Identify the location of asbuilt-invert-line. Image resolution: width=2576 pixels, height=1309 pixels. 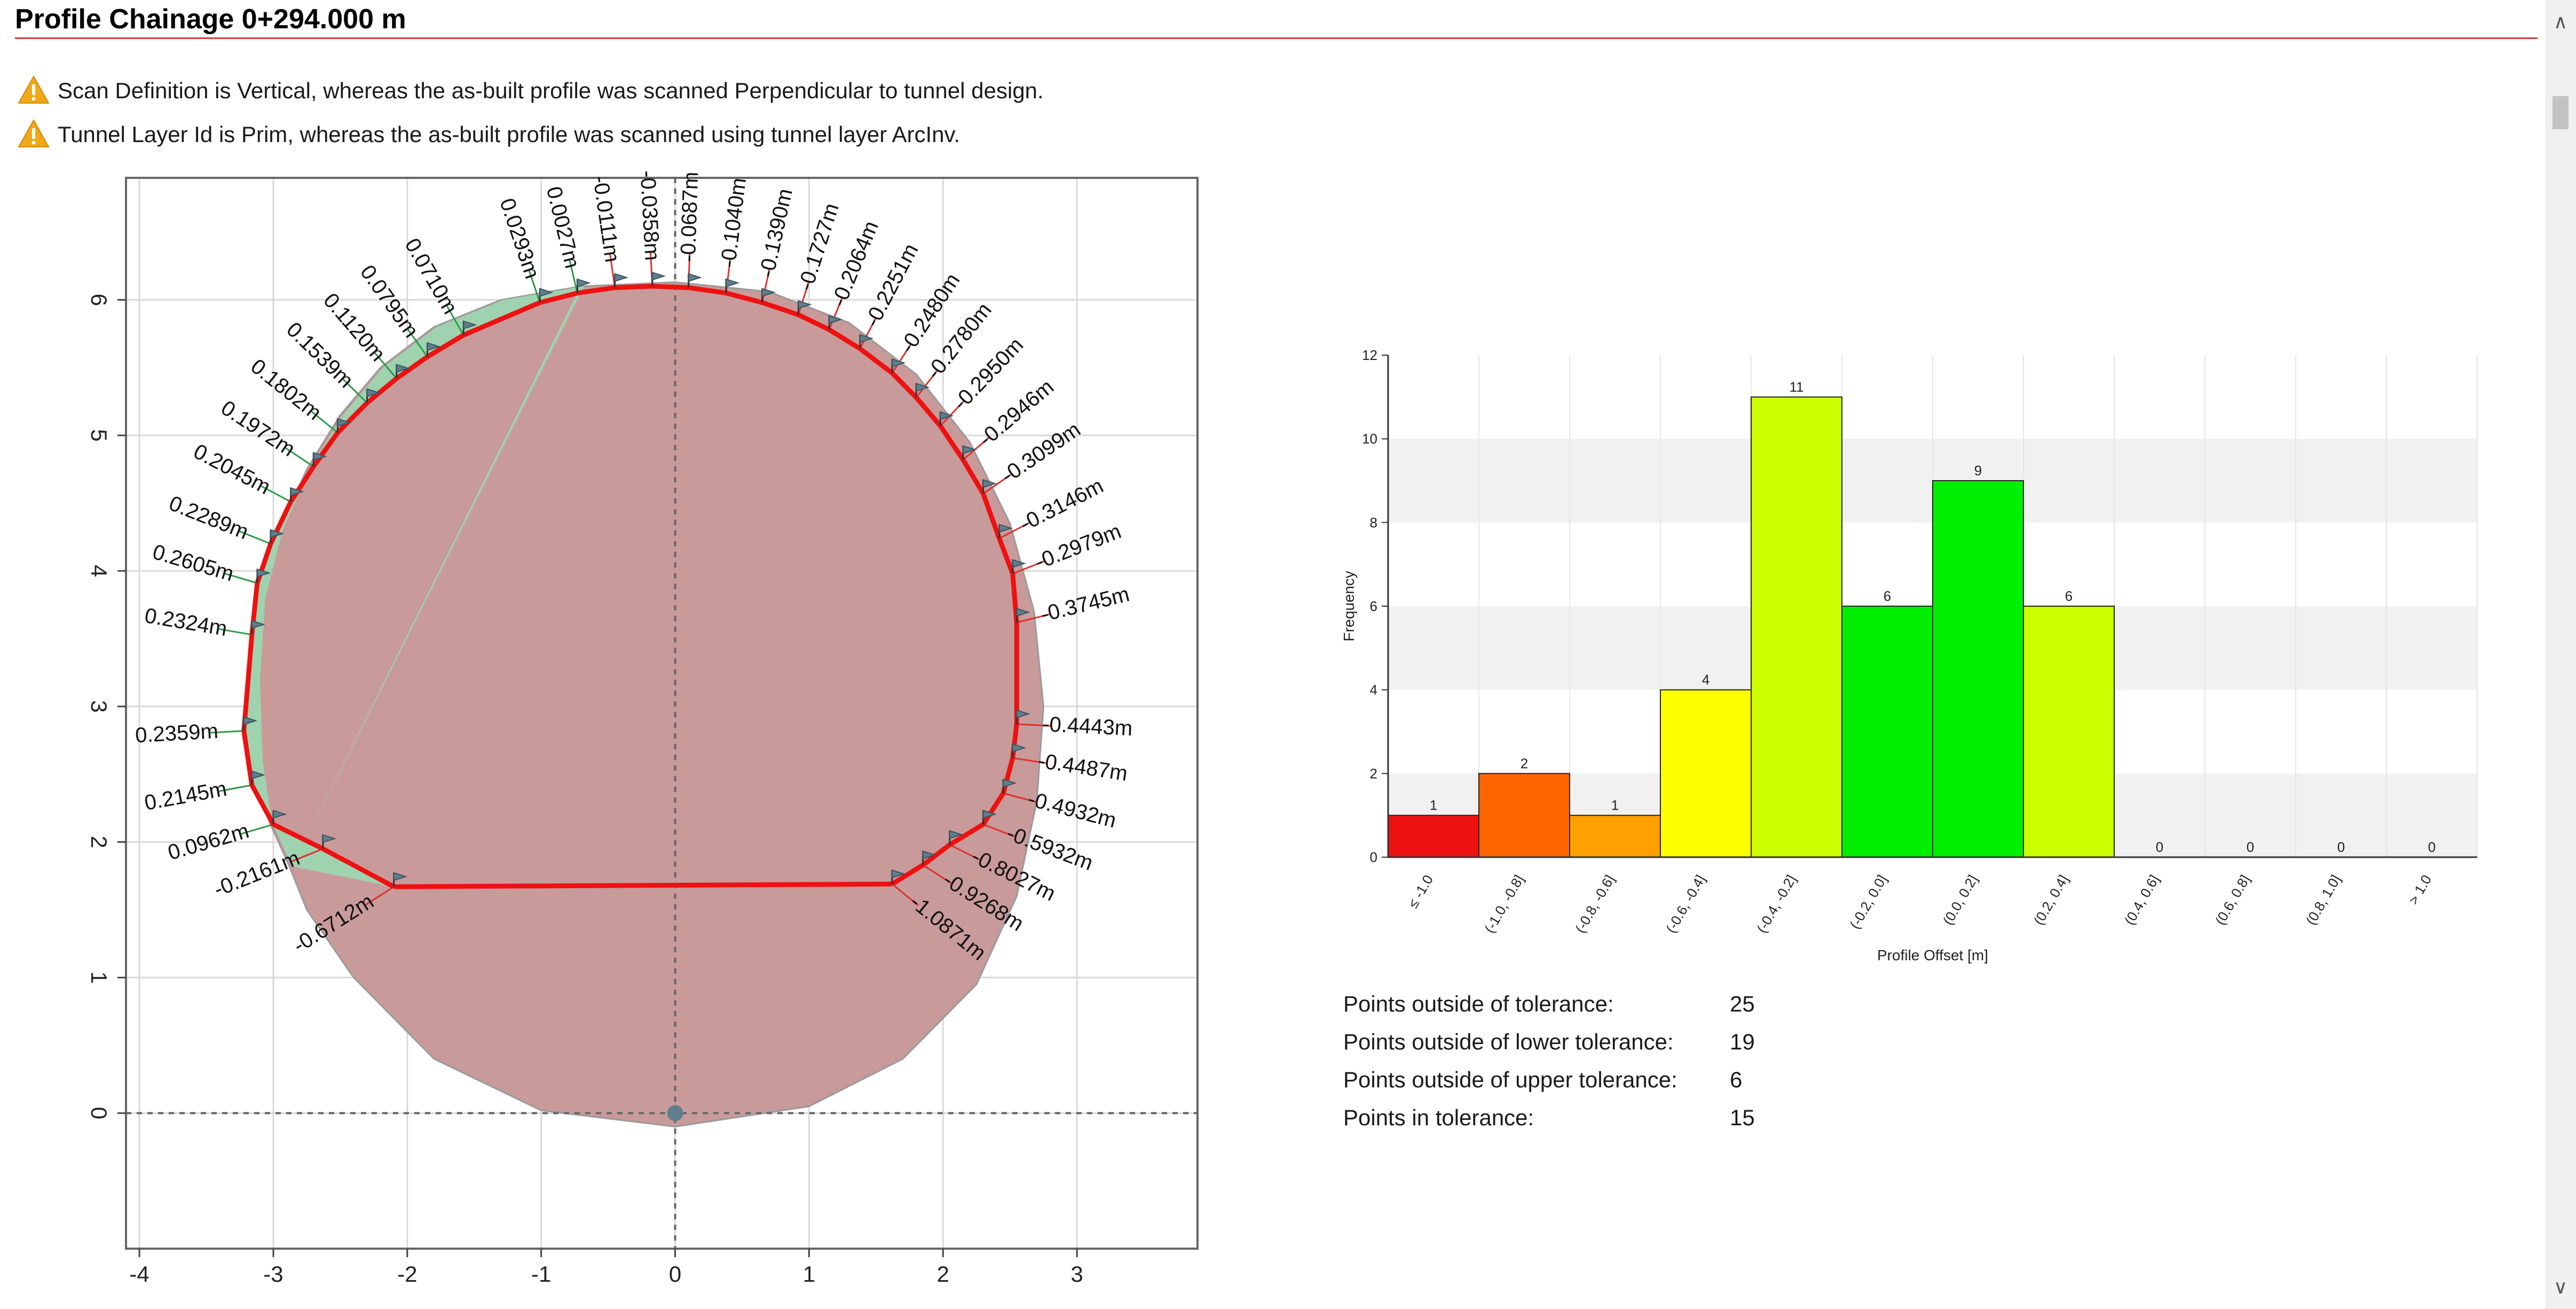
(643, 885).